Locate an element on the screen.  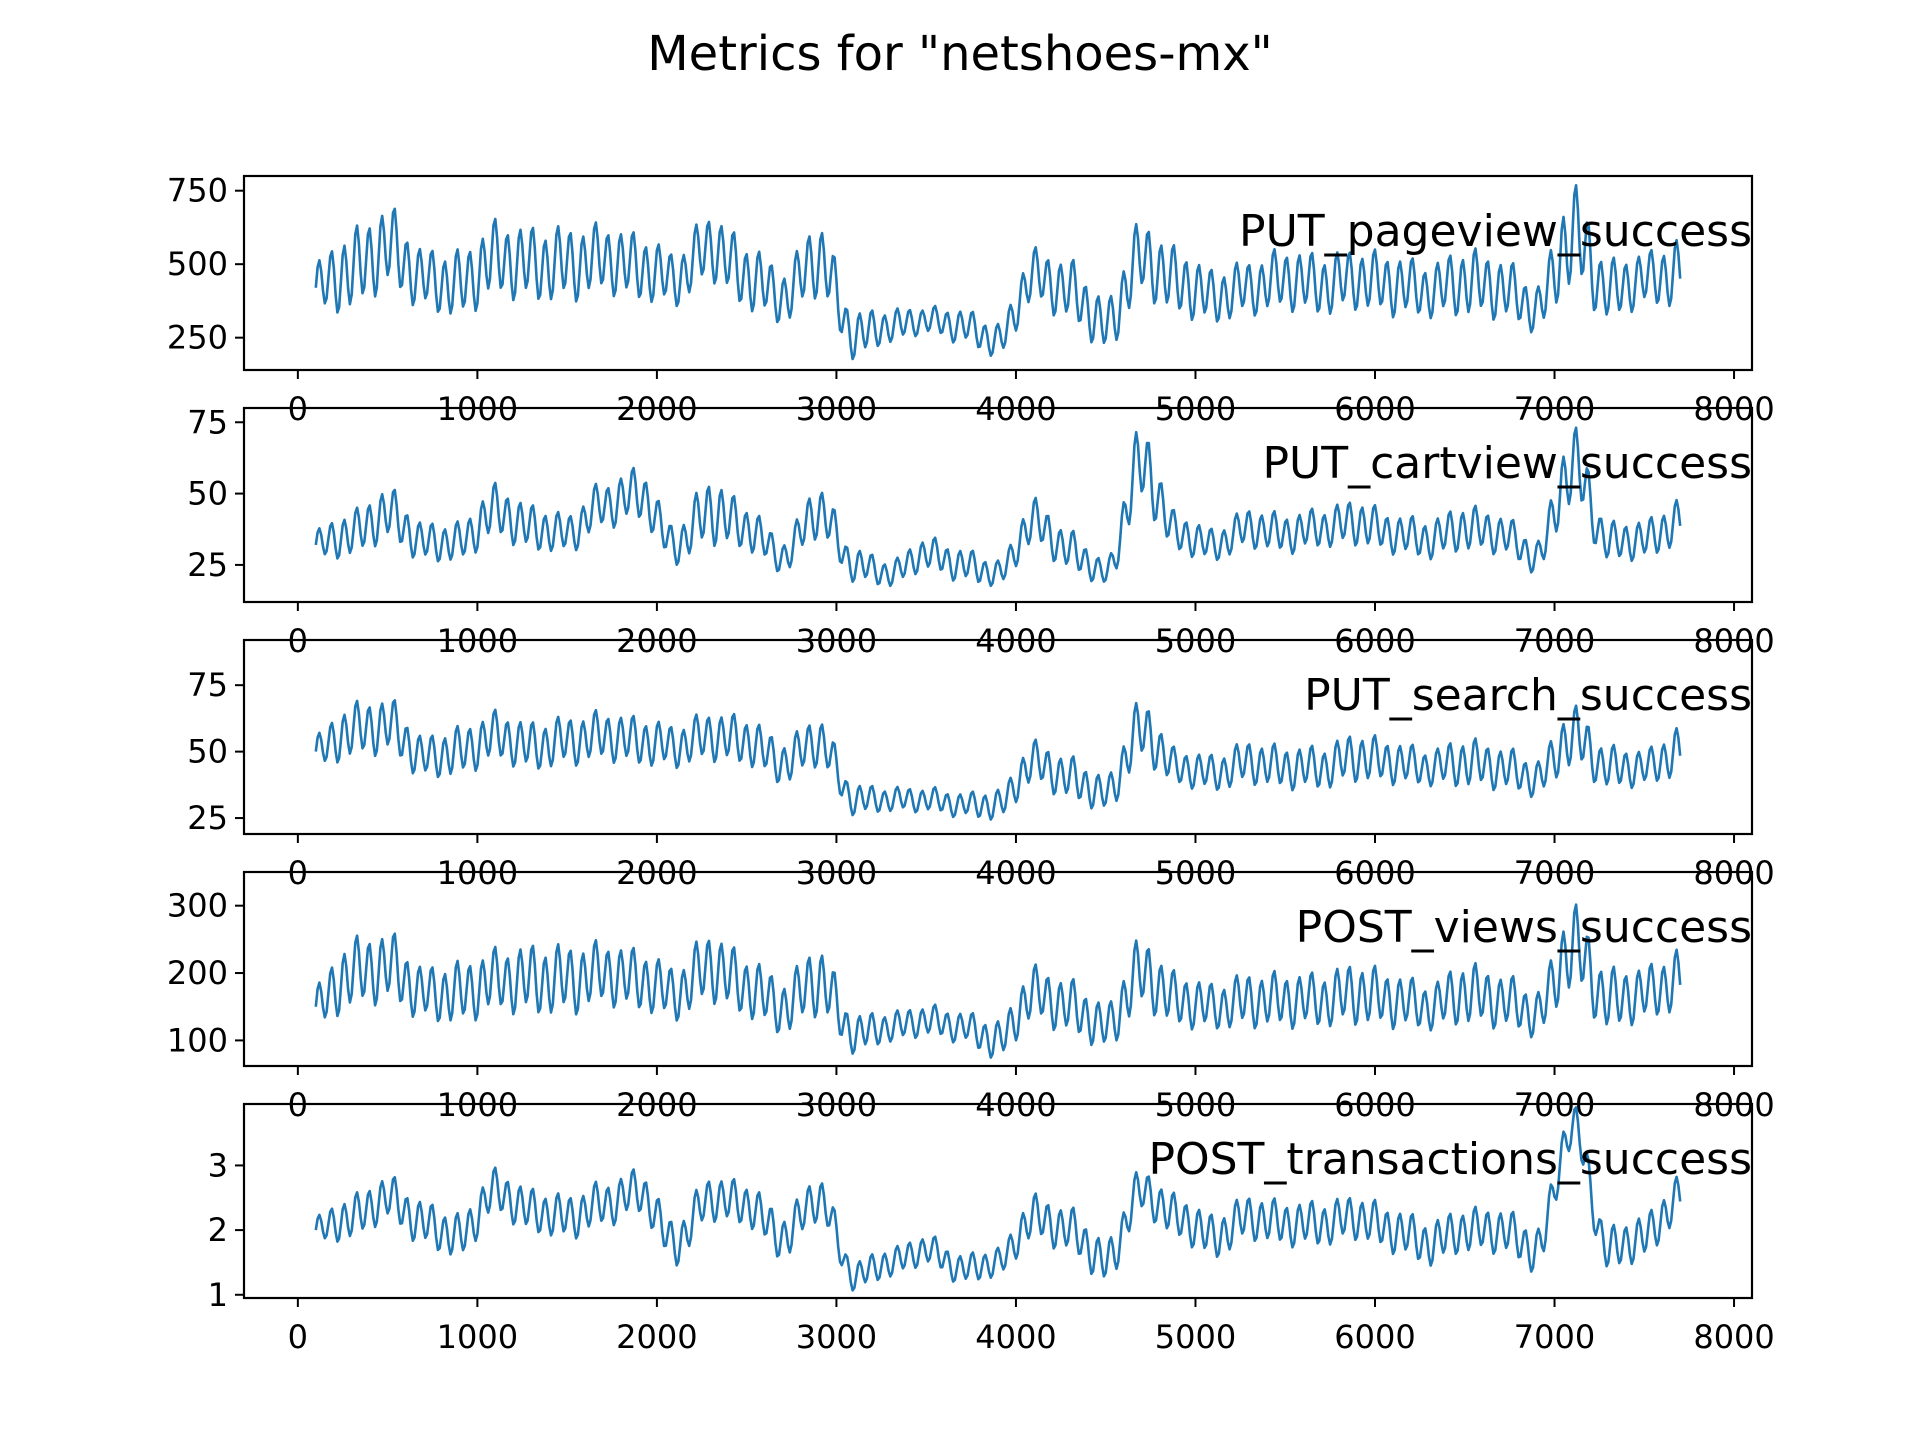
y-tick-label: 3 is located at coordinates (218, 1165).